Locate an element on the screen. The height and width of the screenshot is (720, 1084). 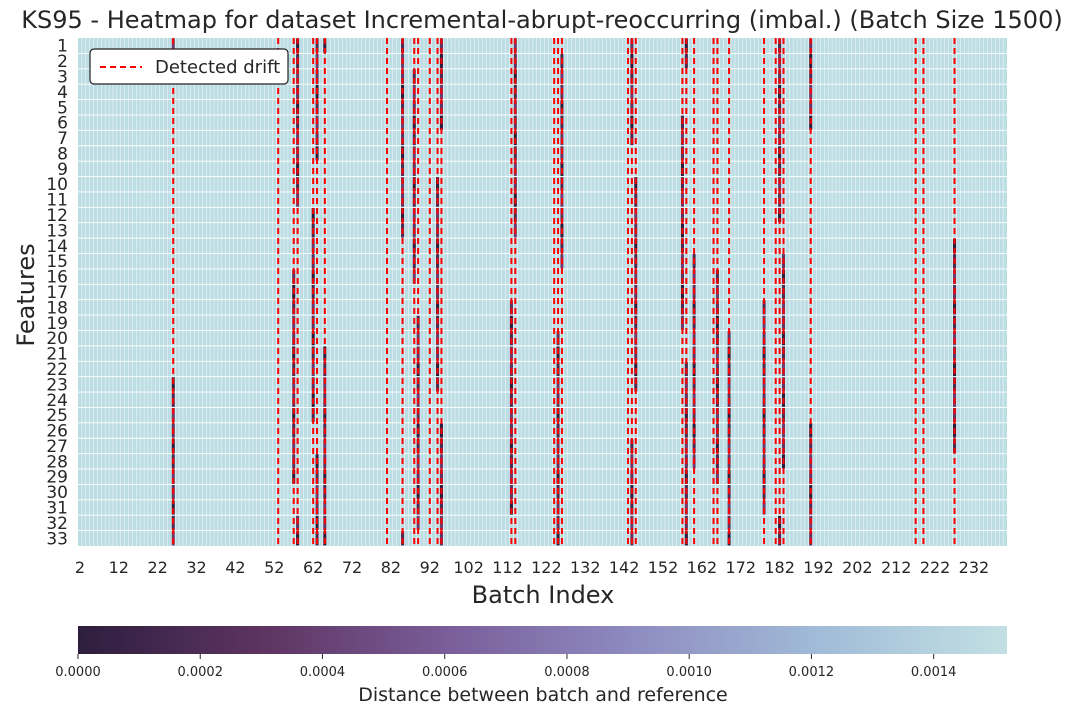
y-tick-label: 31 is located at coordinates (57, 509).